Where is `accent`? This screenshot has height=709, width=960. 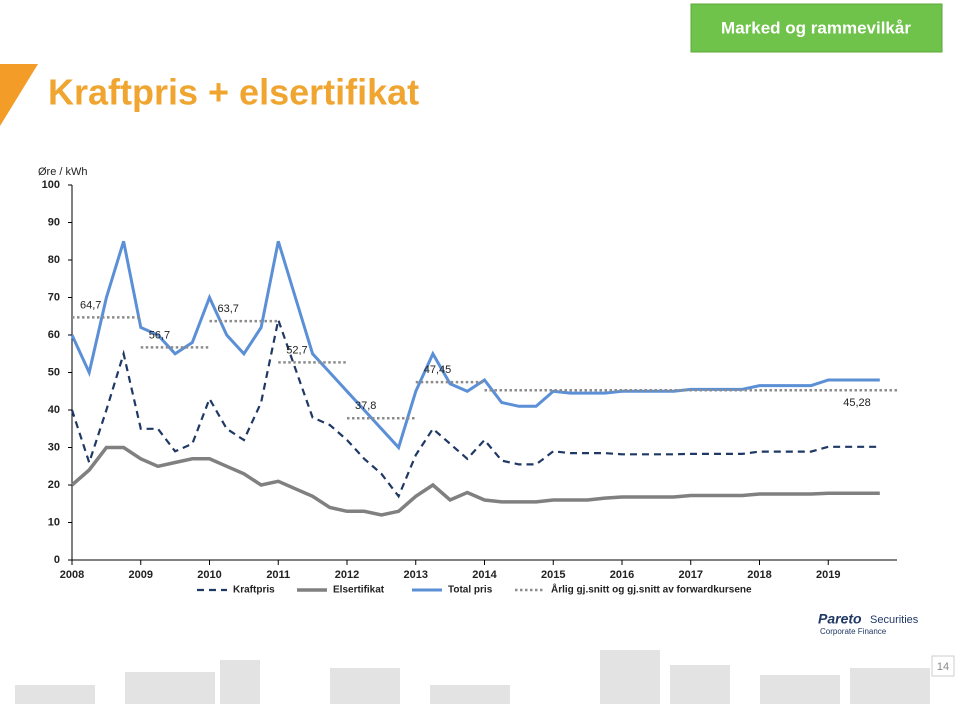
accent is located at coordinates (19, 95).